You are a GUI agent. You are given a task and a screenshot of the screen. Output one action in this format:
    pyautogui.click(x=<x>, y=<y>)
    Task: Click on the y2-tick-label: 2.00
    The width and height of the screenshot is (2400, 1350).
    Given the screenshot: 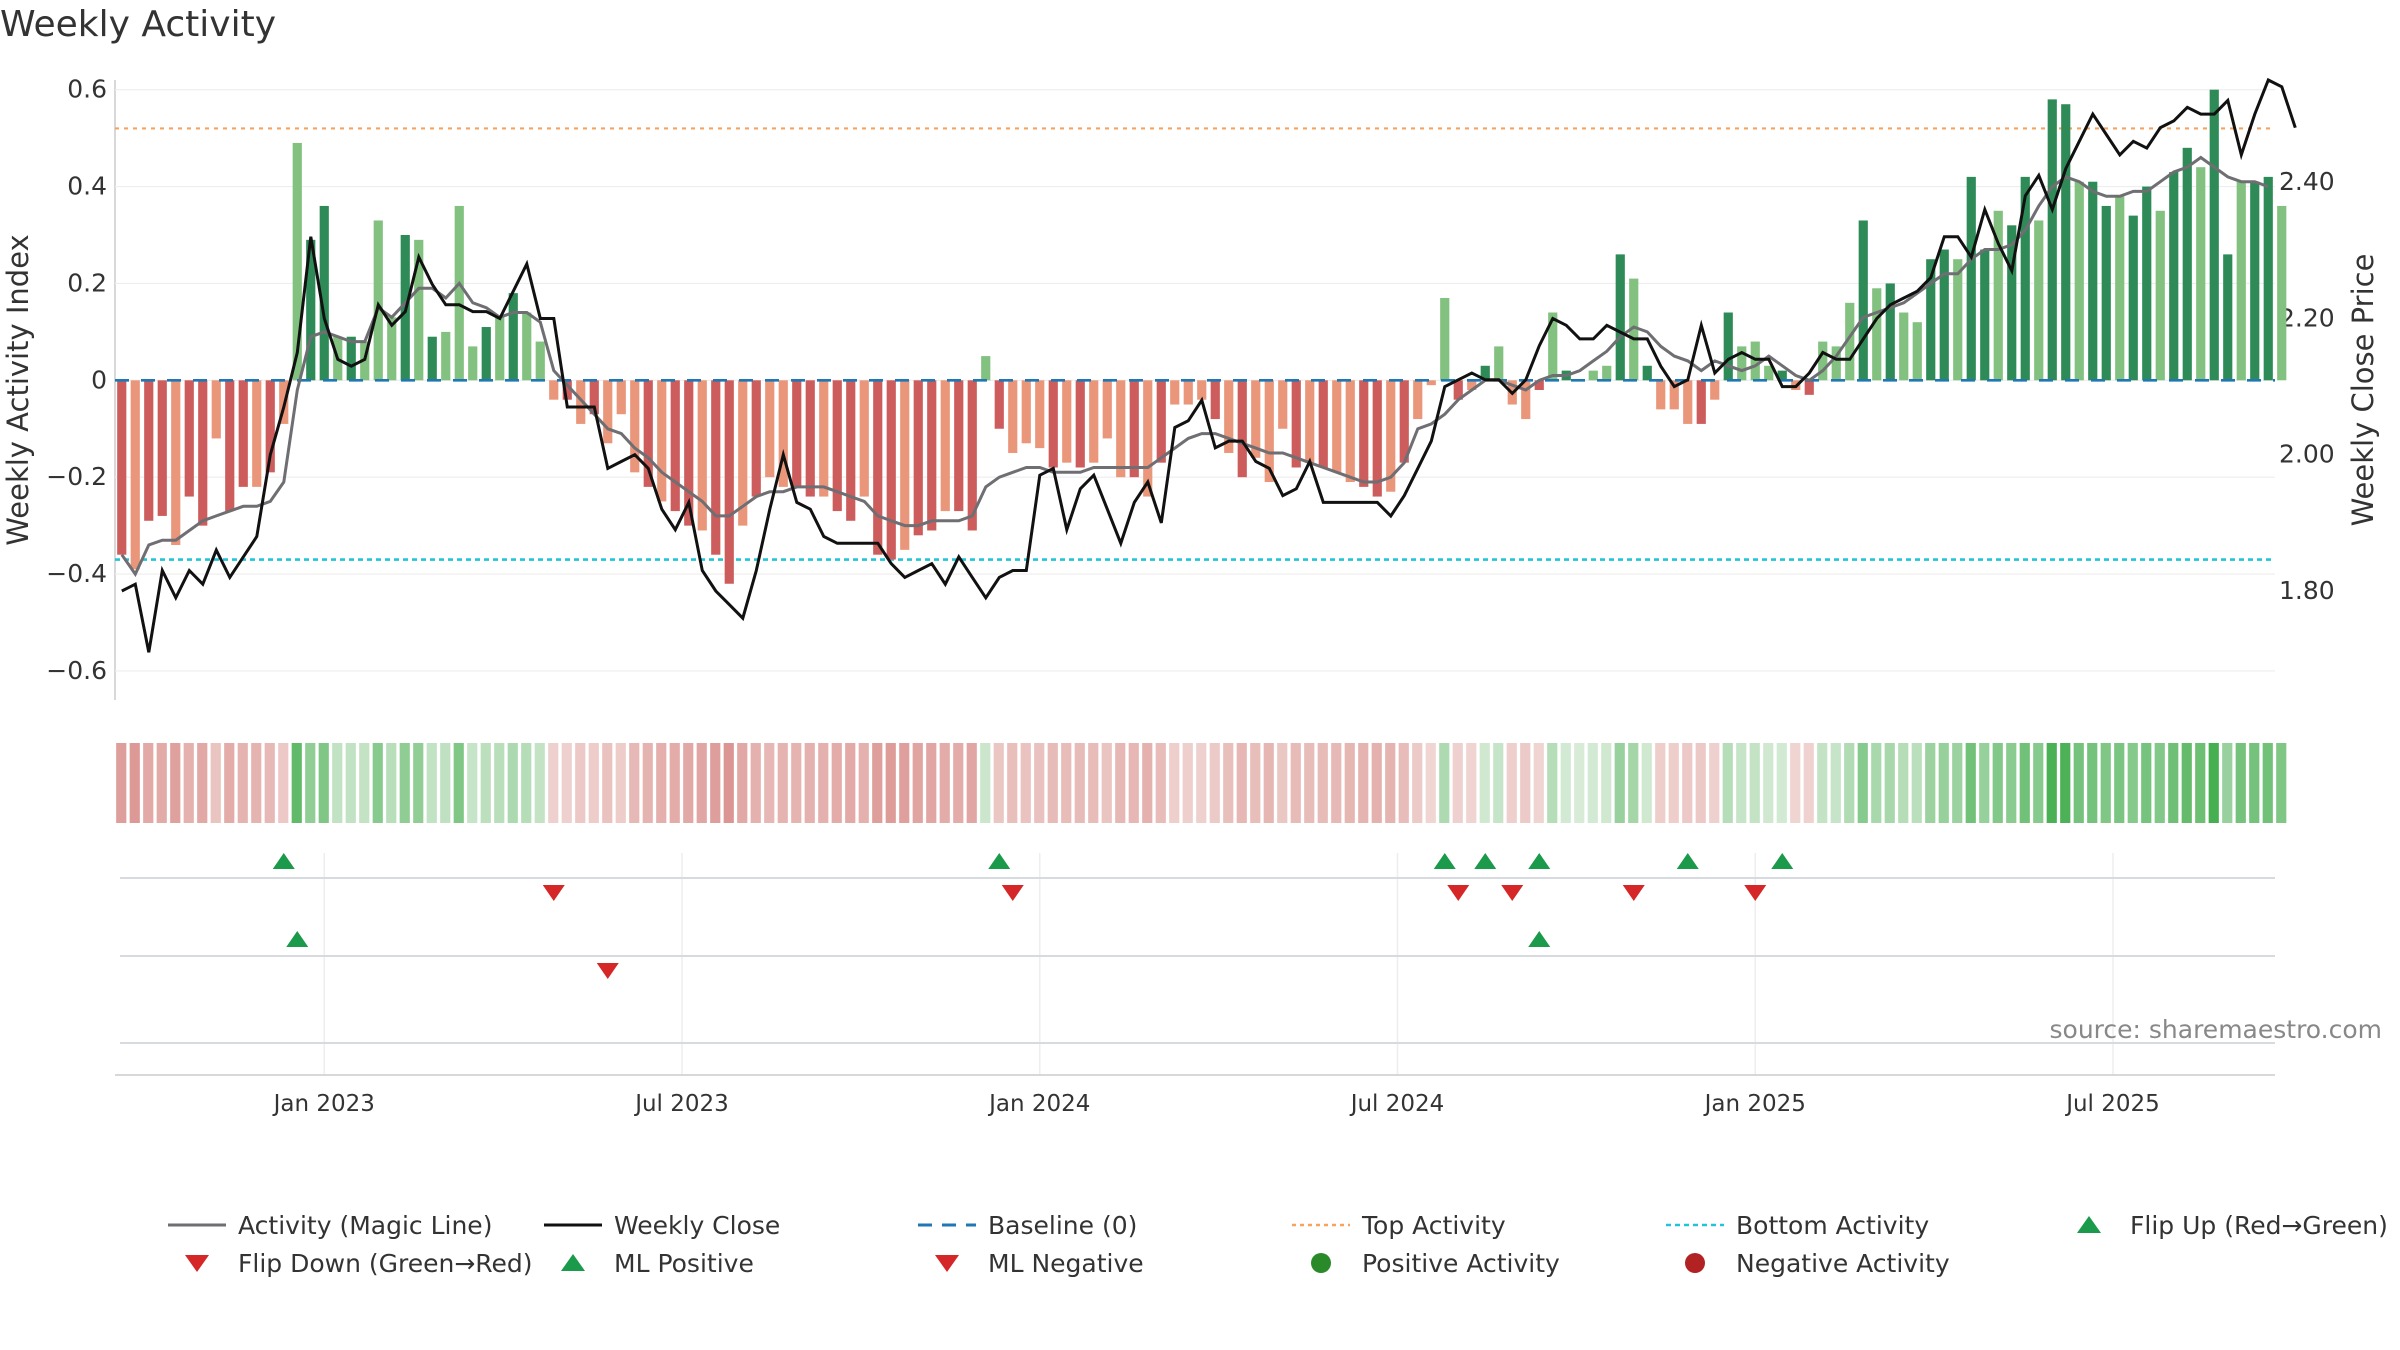 What is the action you would take?
    pyautogui.click(x=2307, y=454)
    